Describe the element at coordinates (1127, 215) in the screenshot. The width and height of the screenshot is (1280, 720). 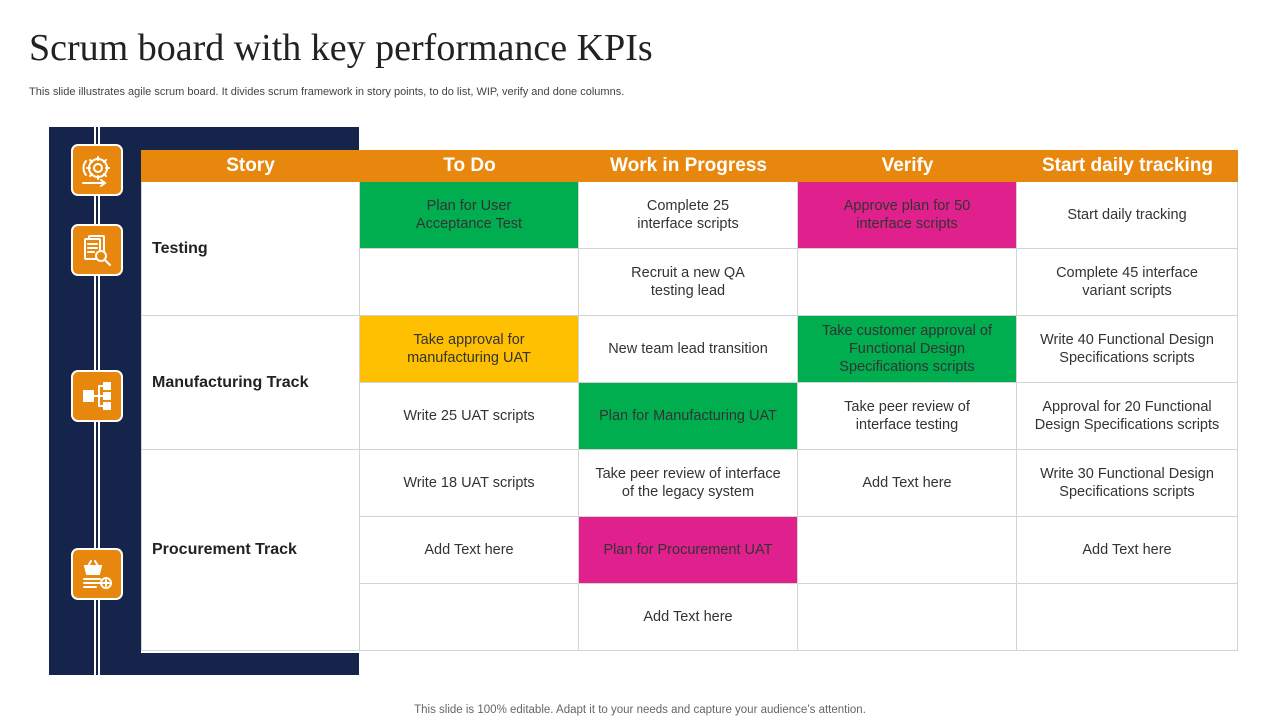
I see `task-card: Start daily tracking` at that location.